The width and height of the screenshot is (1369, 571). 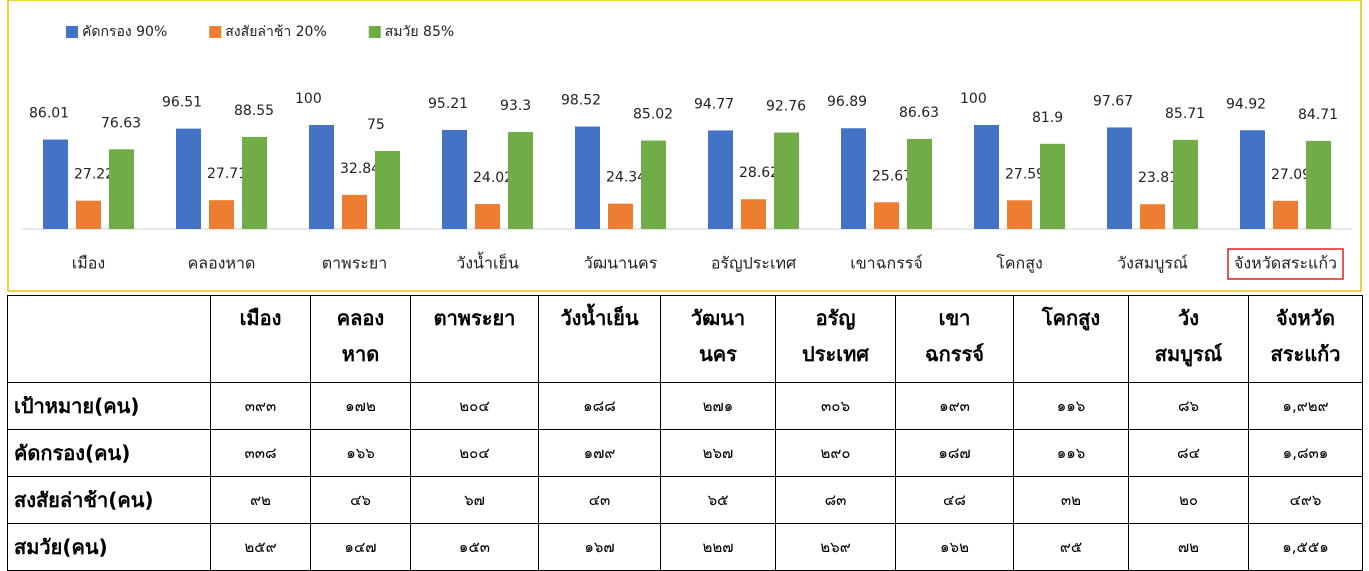 What do you see at coordinates (1188, 318) in the screenshot?
I see `header-line: วัง` at bounding box center [1188, 318].